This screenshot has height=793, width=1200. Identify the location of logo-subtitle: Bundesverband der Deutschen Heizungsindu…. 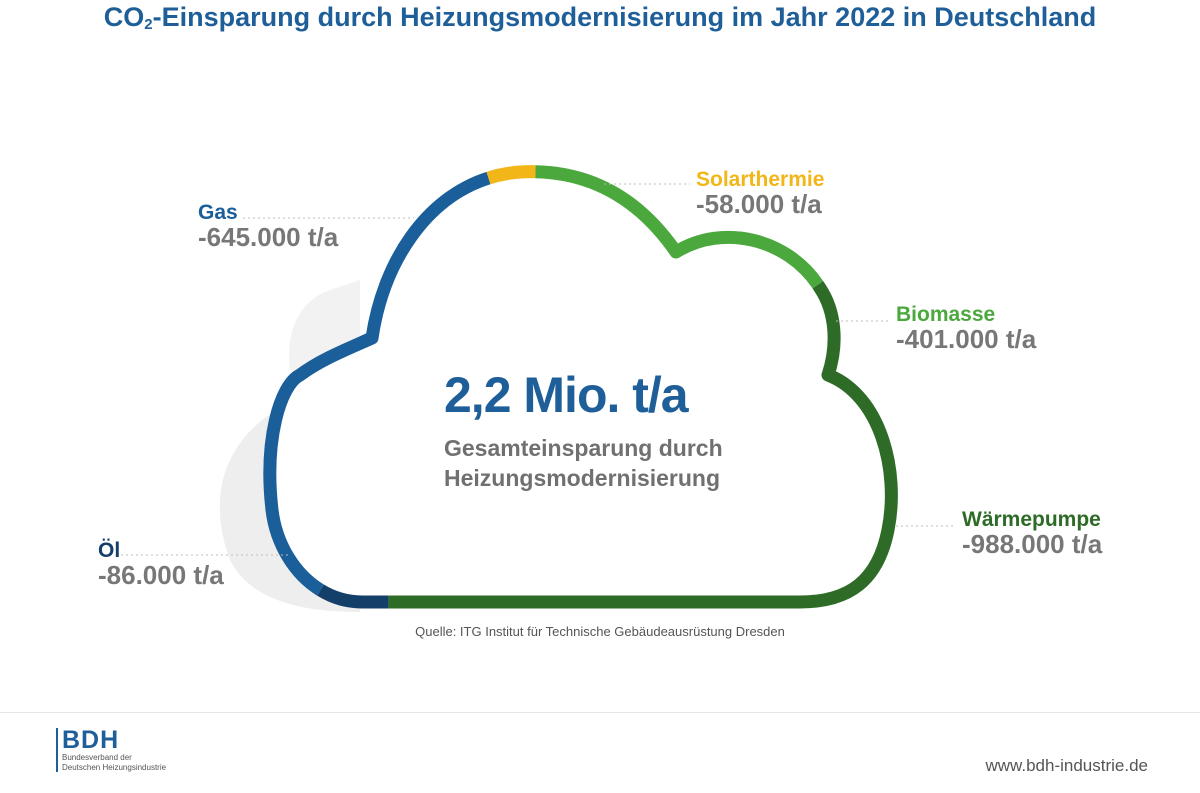
(127, 762).